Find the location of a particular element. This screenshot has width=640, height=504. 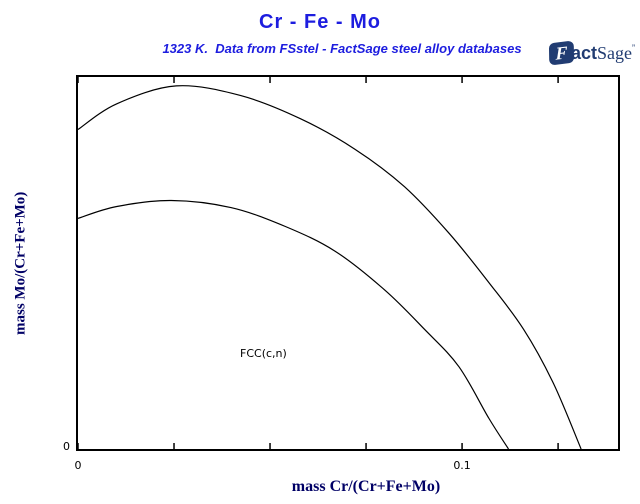

logo-sage-text: Sage is located at coordinates (614, 52).